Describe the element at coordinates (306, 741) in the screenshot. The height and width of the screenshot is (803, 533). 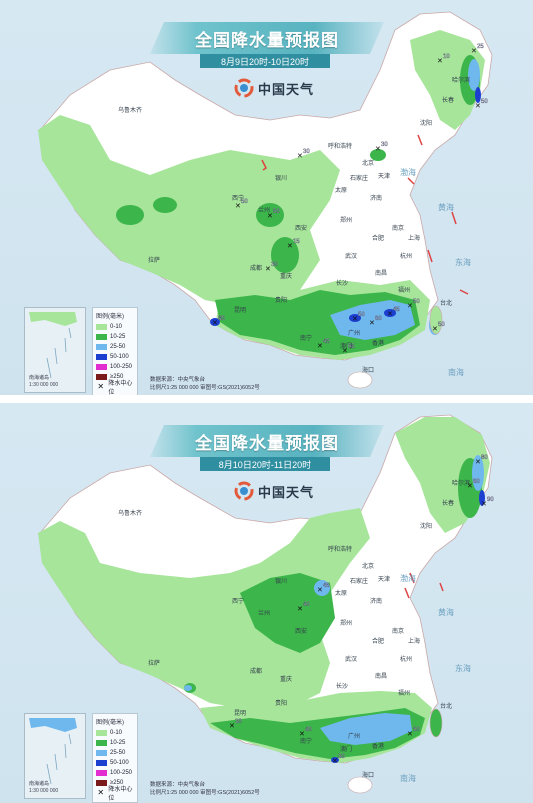
I see `city-label: 南宁` at that location.